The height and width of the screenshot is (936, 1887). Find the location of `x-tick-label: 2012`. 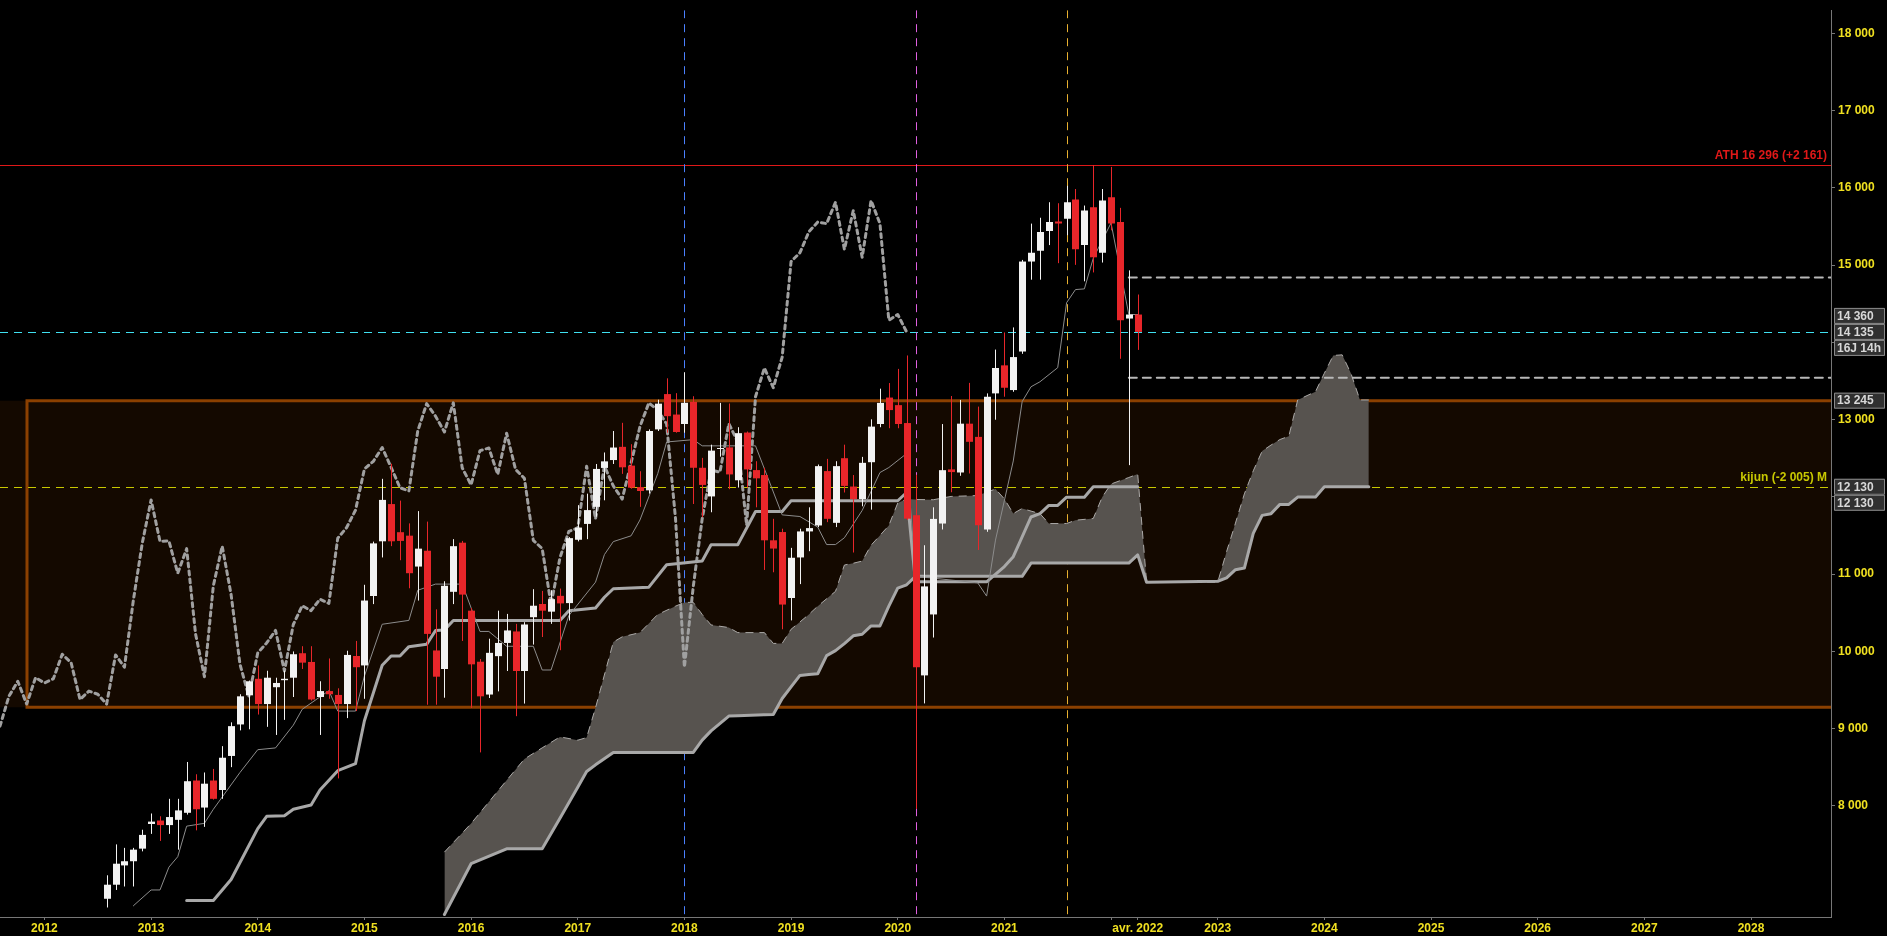

x-tick-label: 2012 is located at coordinates (45, 927).